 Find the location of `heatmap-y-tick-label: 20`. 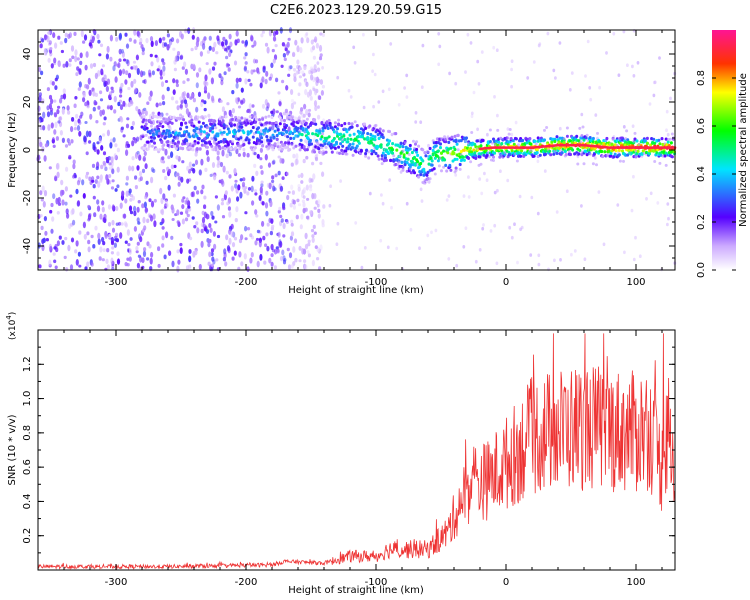

heatmap-y-tick-label: 20 is located at coordinates (27, 102).